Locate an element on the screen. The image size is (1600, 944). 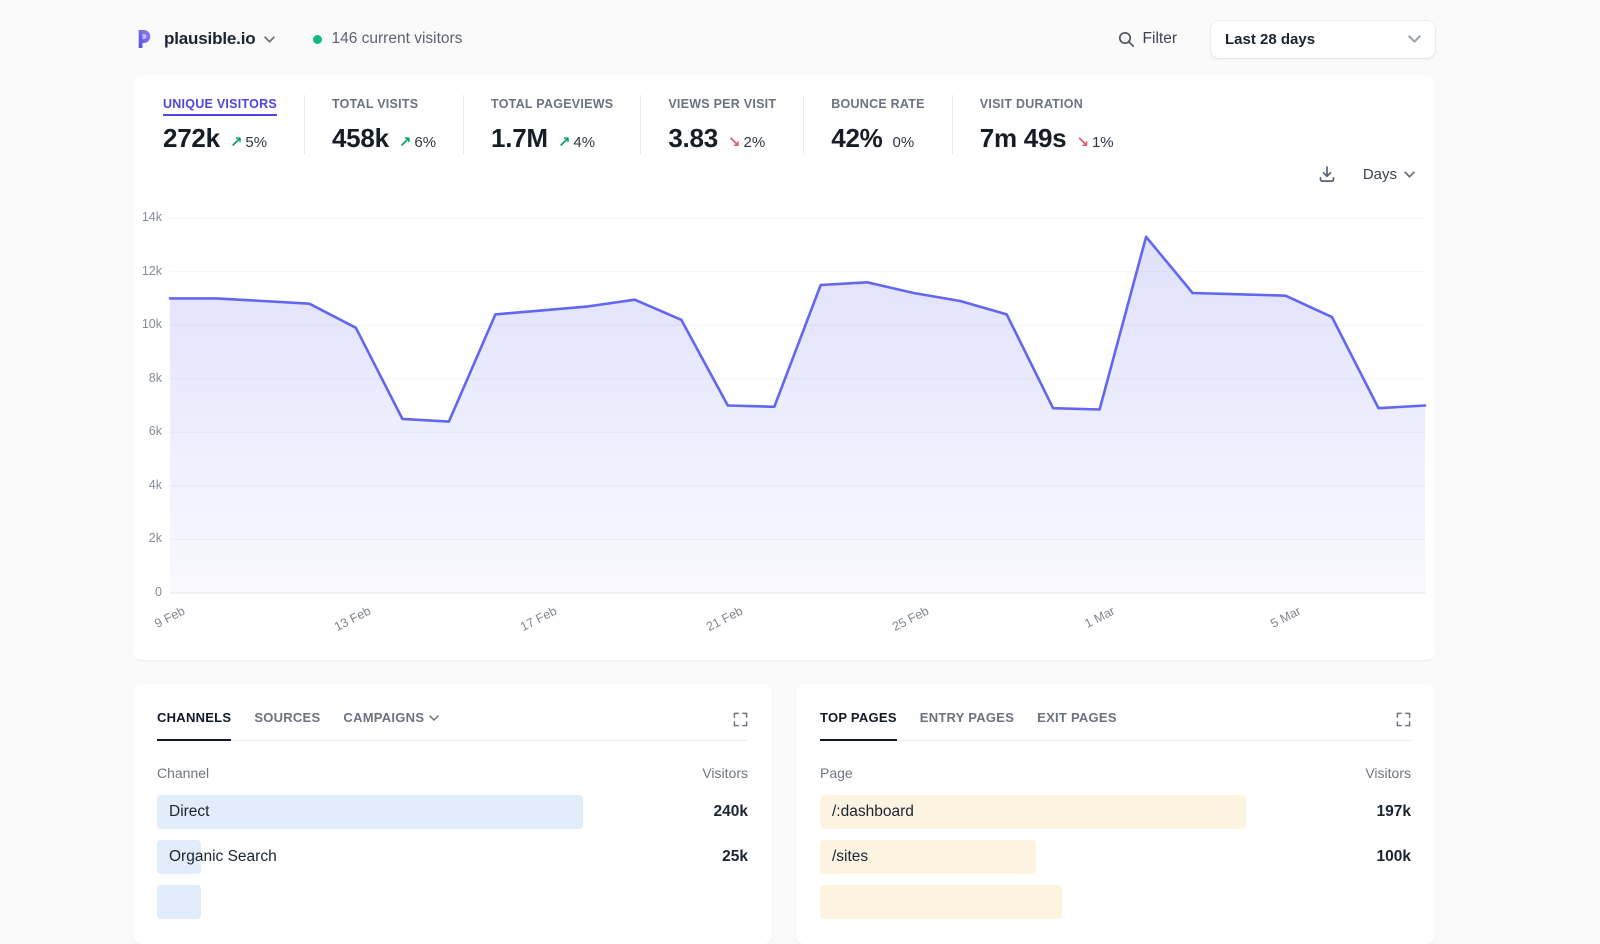
download-icon is located at coordinates (1327, 174).